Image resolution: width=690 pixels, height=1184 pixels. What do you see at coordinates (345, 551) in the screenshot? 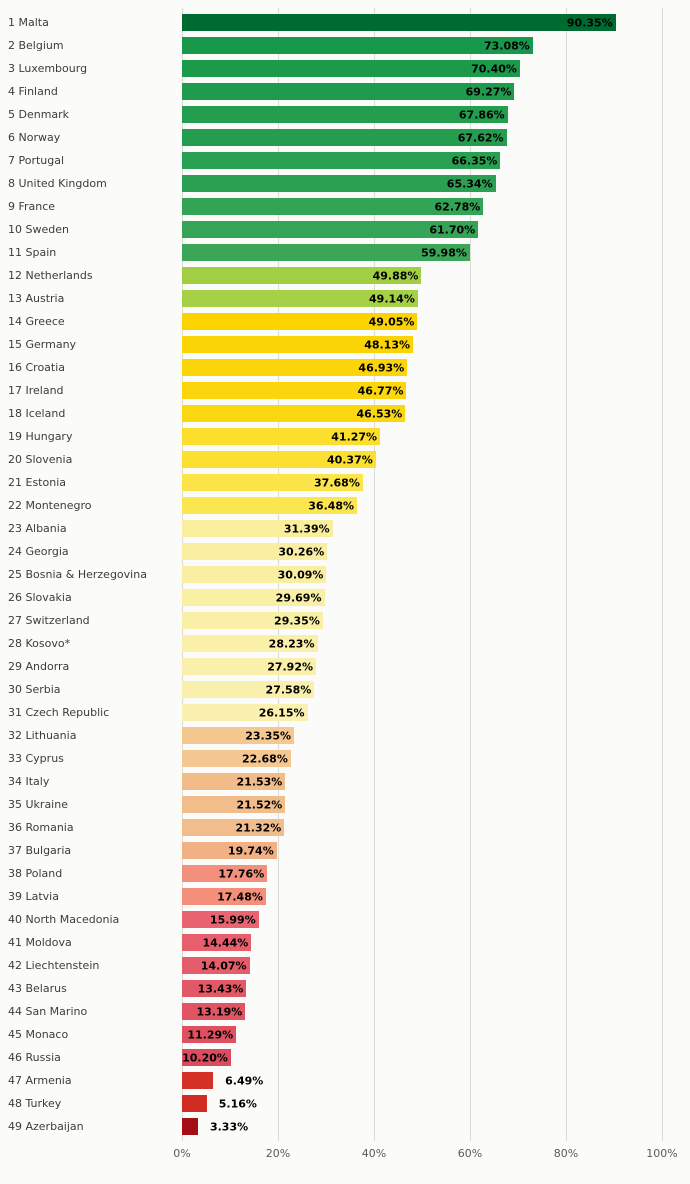
I see `chart-row: 24 Georgia 30.26%` at bounding box center [345, 551].